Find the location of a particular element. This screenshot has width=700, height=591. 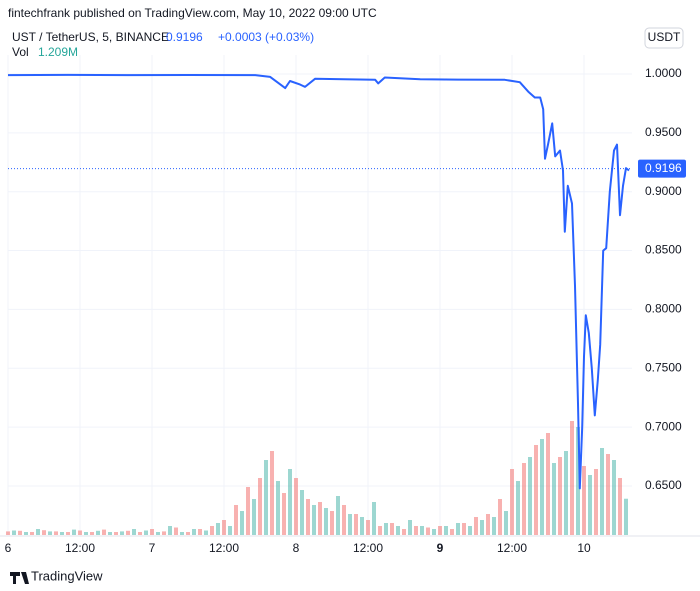

y-tick-label: 0.9000 is located at coordinates (663, 191).